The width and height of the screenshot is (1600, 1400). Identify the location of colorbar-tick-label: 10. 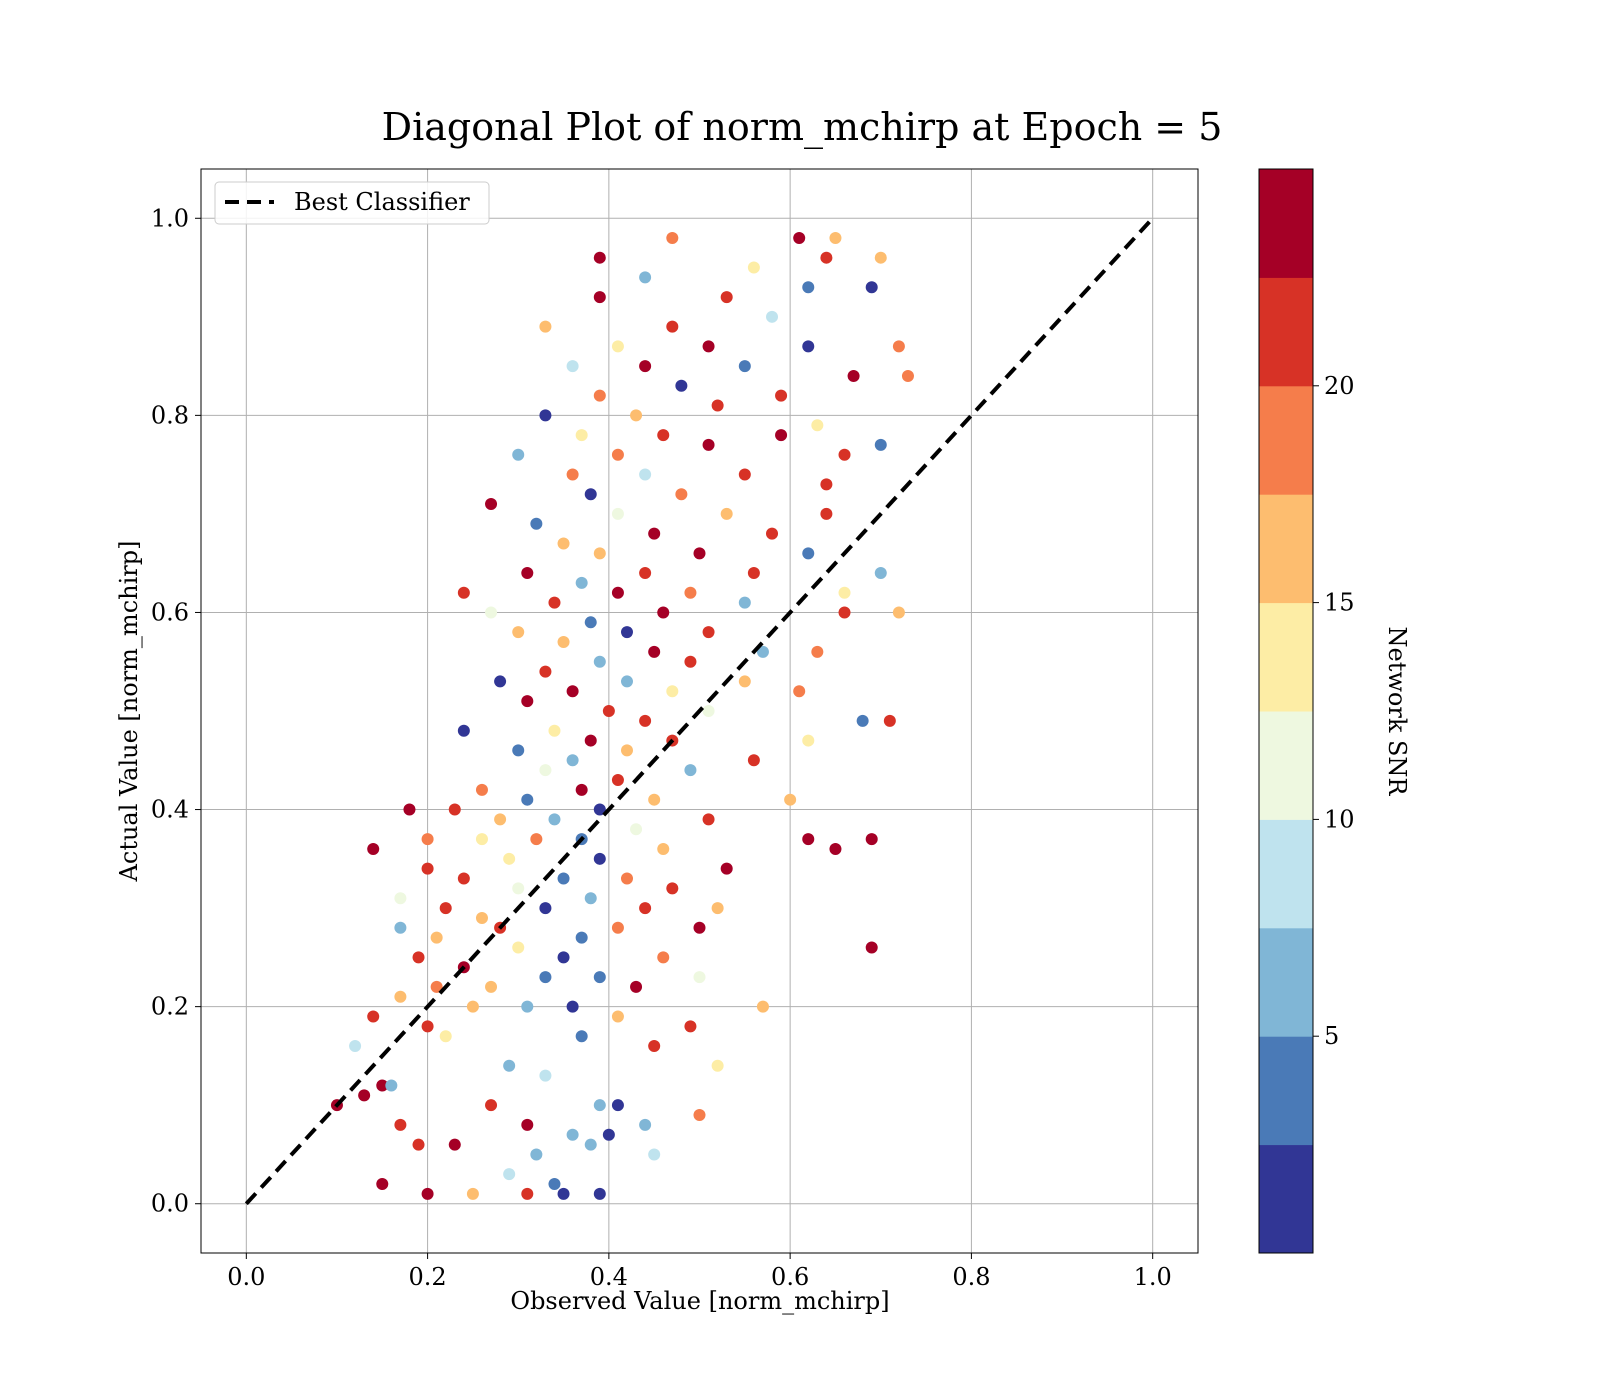
(1339, 819).